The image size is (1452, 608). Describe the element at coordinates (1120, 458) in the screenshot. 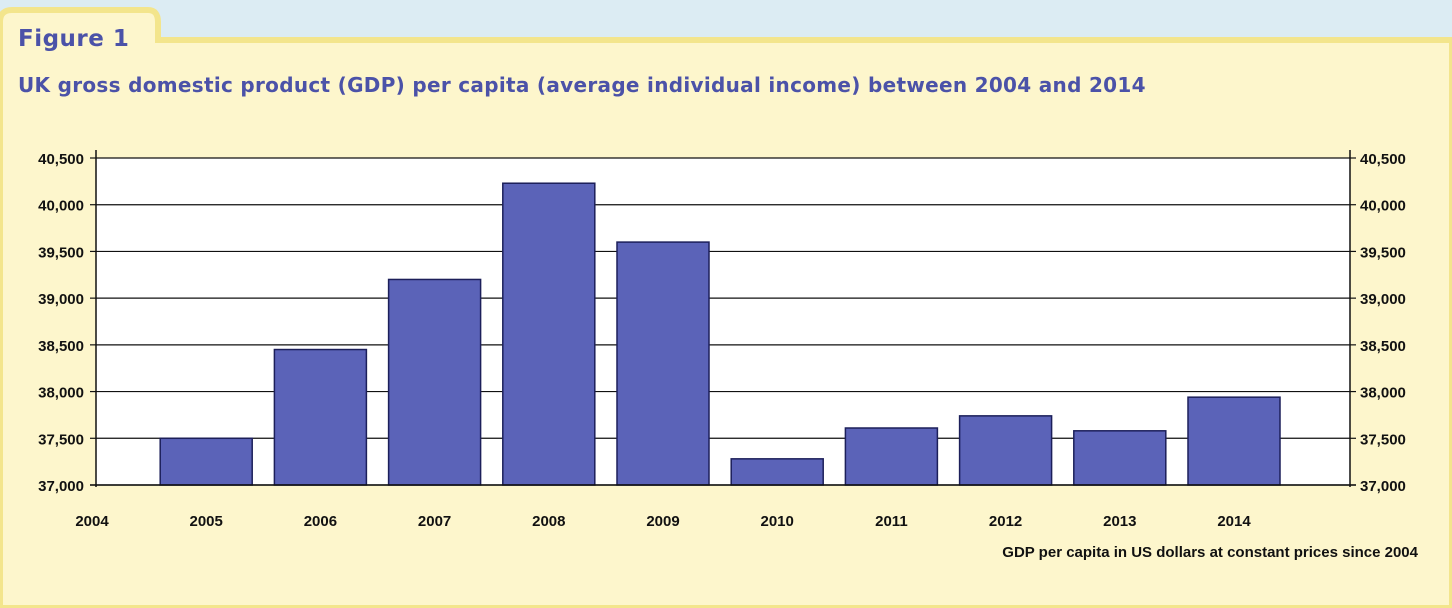

I see `bar-2013` at that location.